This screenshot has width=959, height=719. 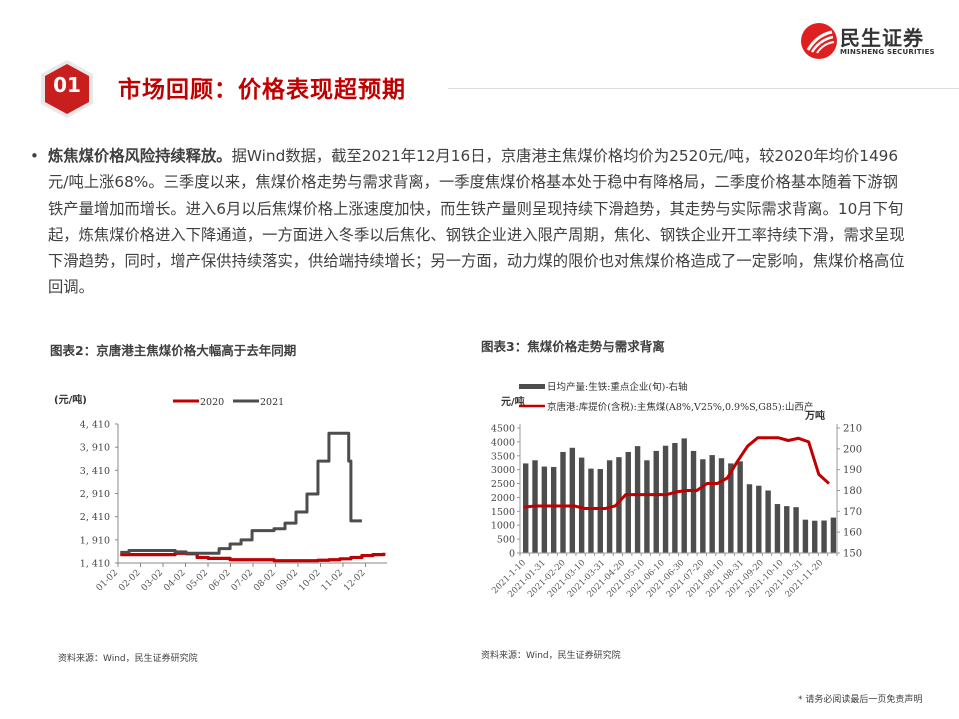 What do you see at coordinates (228, 402) in the screenshot?
I see `fig2-legend: 2020 2021` at bounding box center [228, 402].